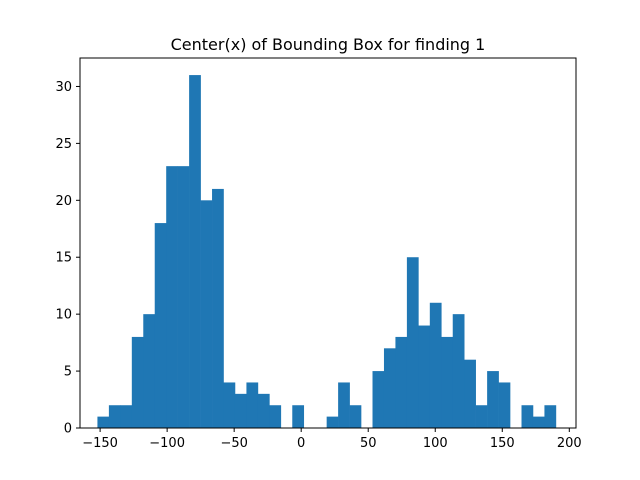  What do you see at coordinates (328, 44) in the screenshot?
I see `chart-title: Center(x) of Bounding Box for finding 1` at bounding box center [328, 44].